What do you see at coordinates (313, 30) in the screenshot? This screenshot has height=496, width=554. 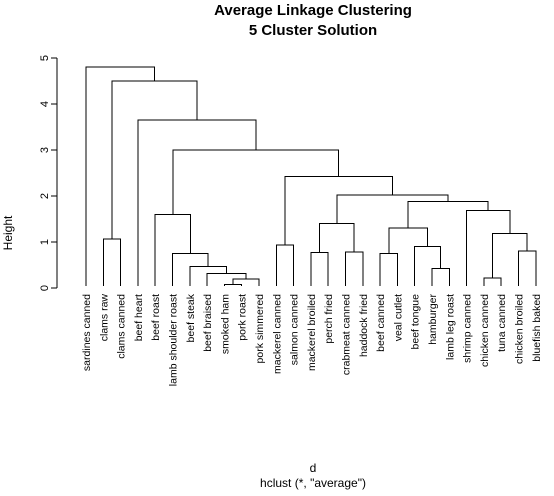 I see `chart-subtitle: 5 Cluster Solution` at bounding box center [313, 30].